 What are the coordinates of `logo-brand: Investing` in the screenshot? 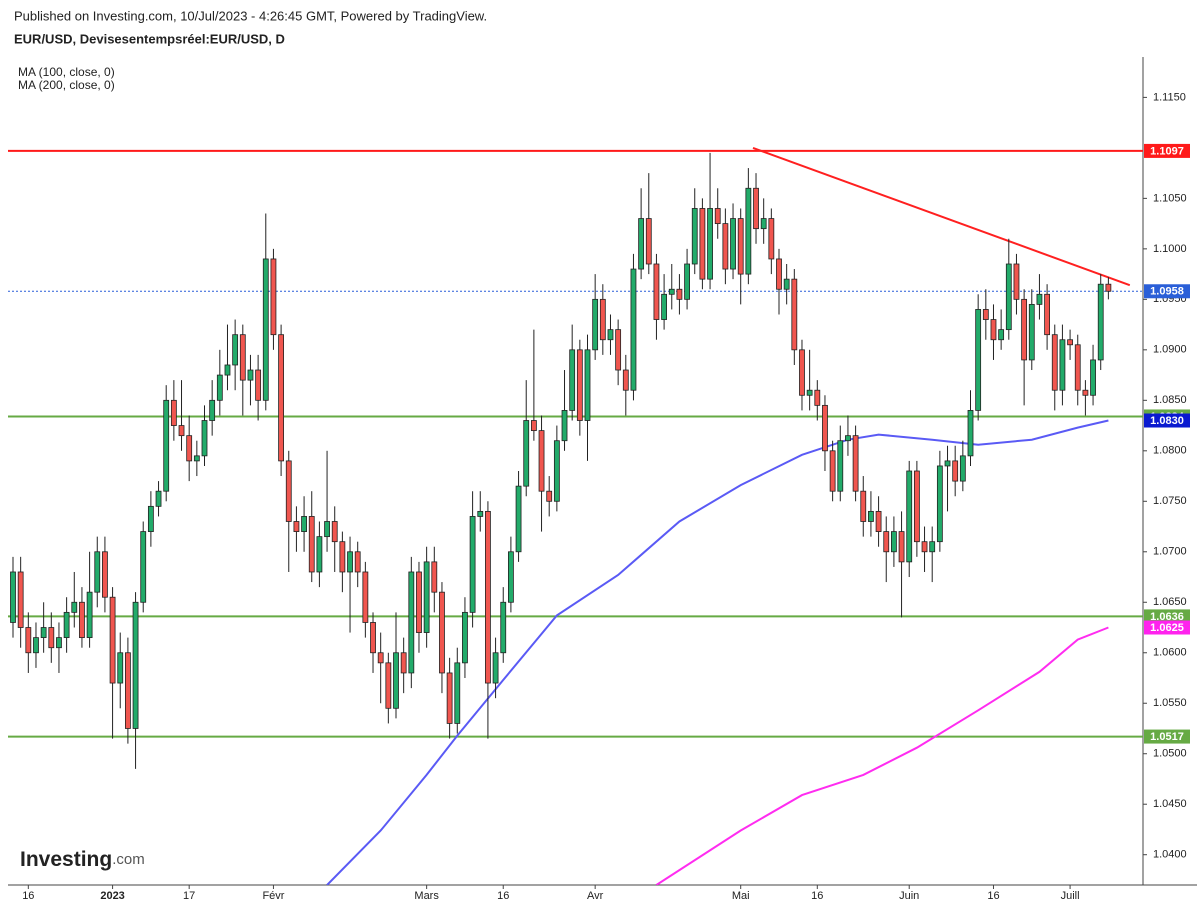 It's located at (66, 859).